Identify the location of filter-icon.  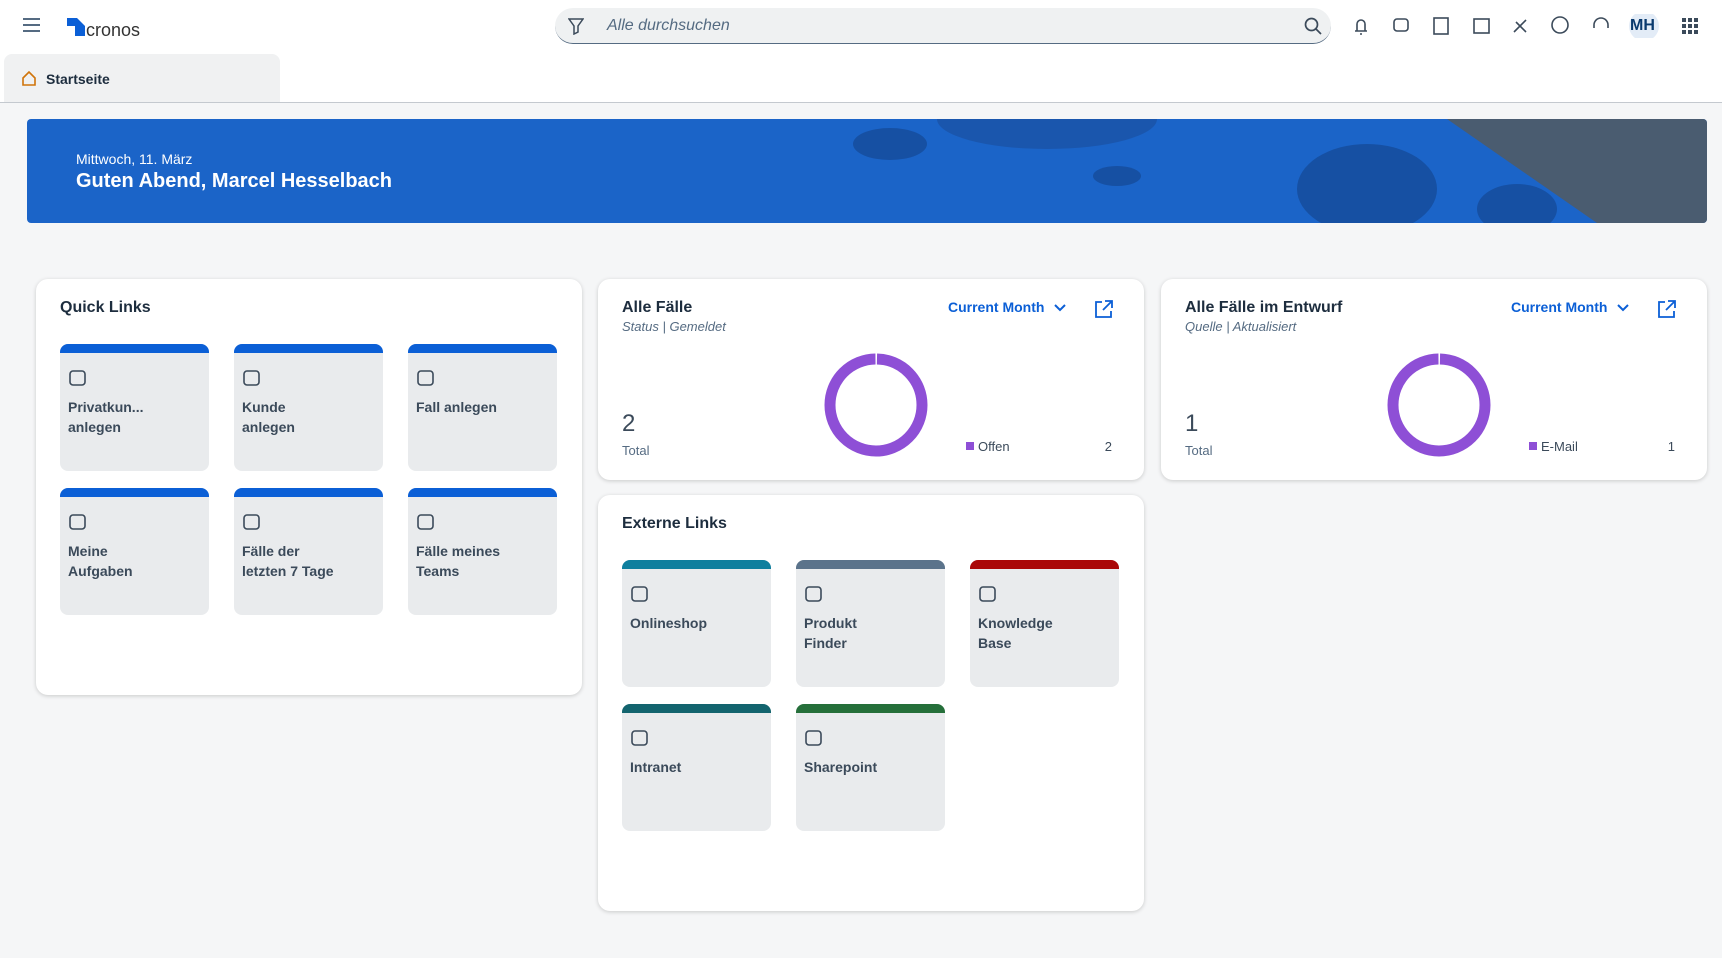
(576, 26).